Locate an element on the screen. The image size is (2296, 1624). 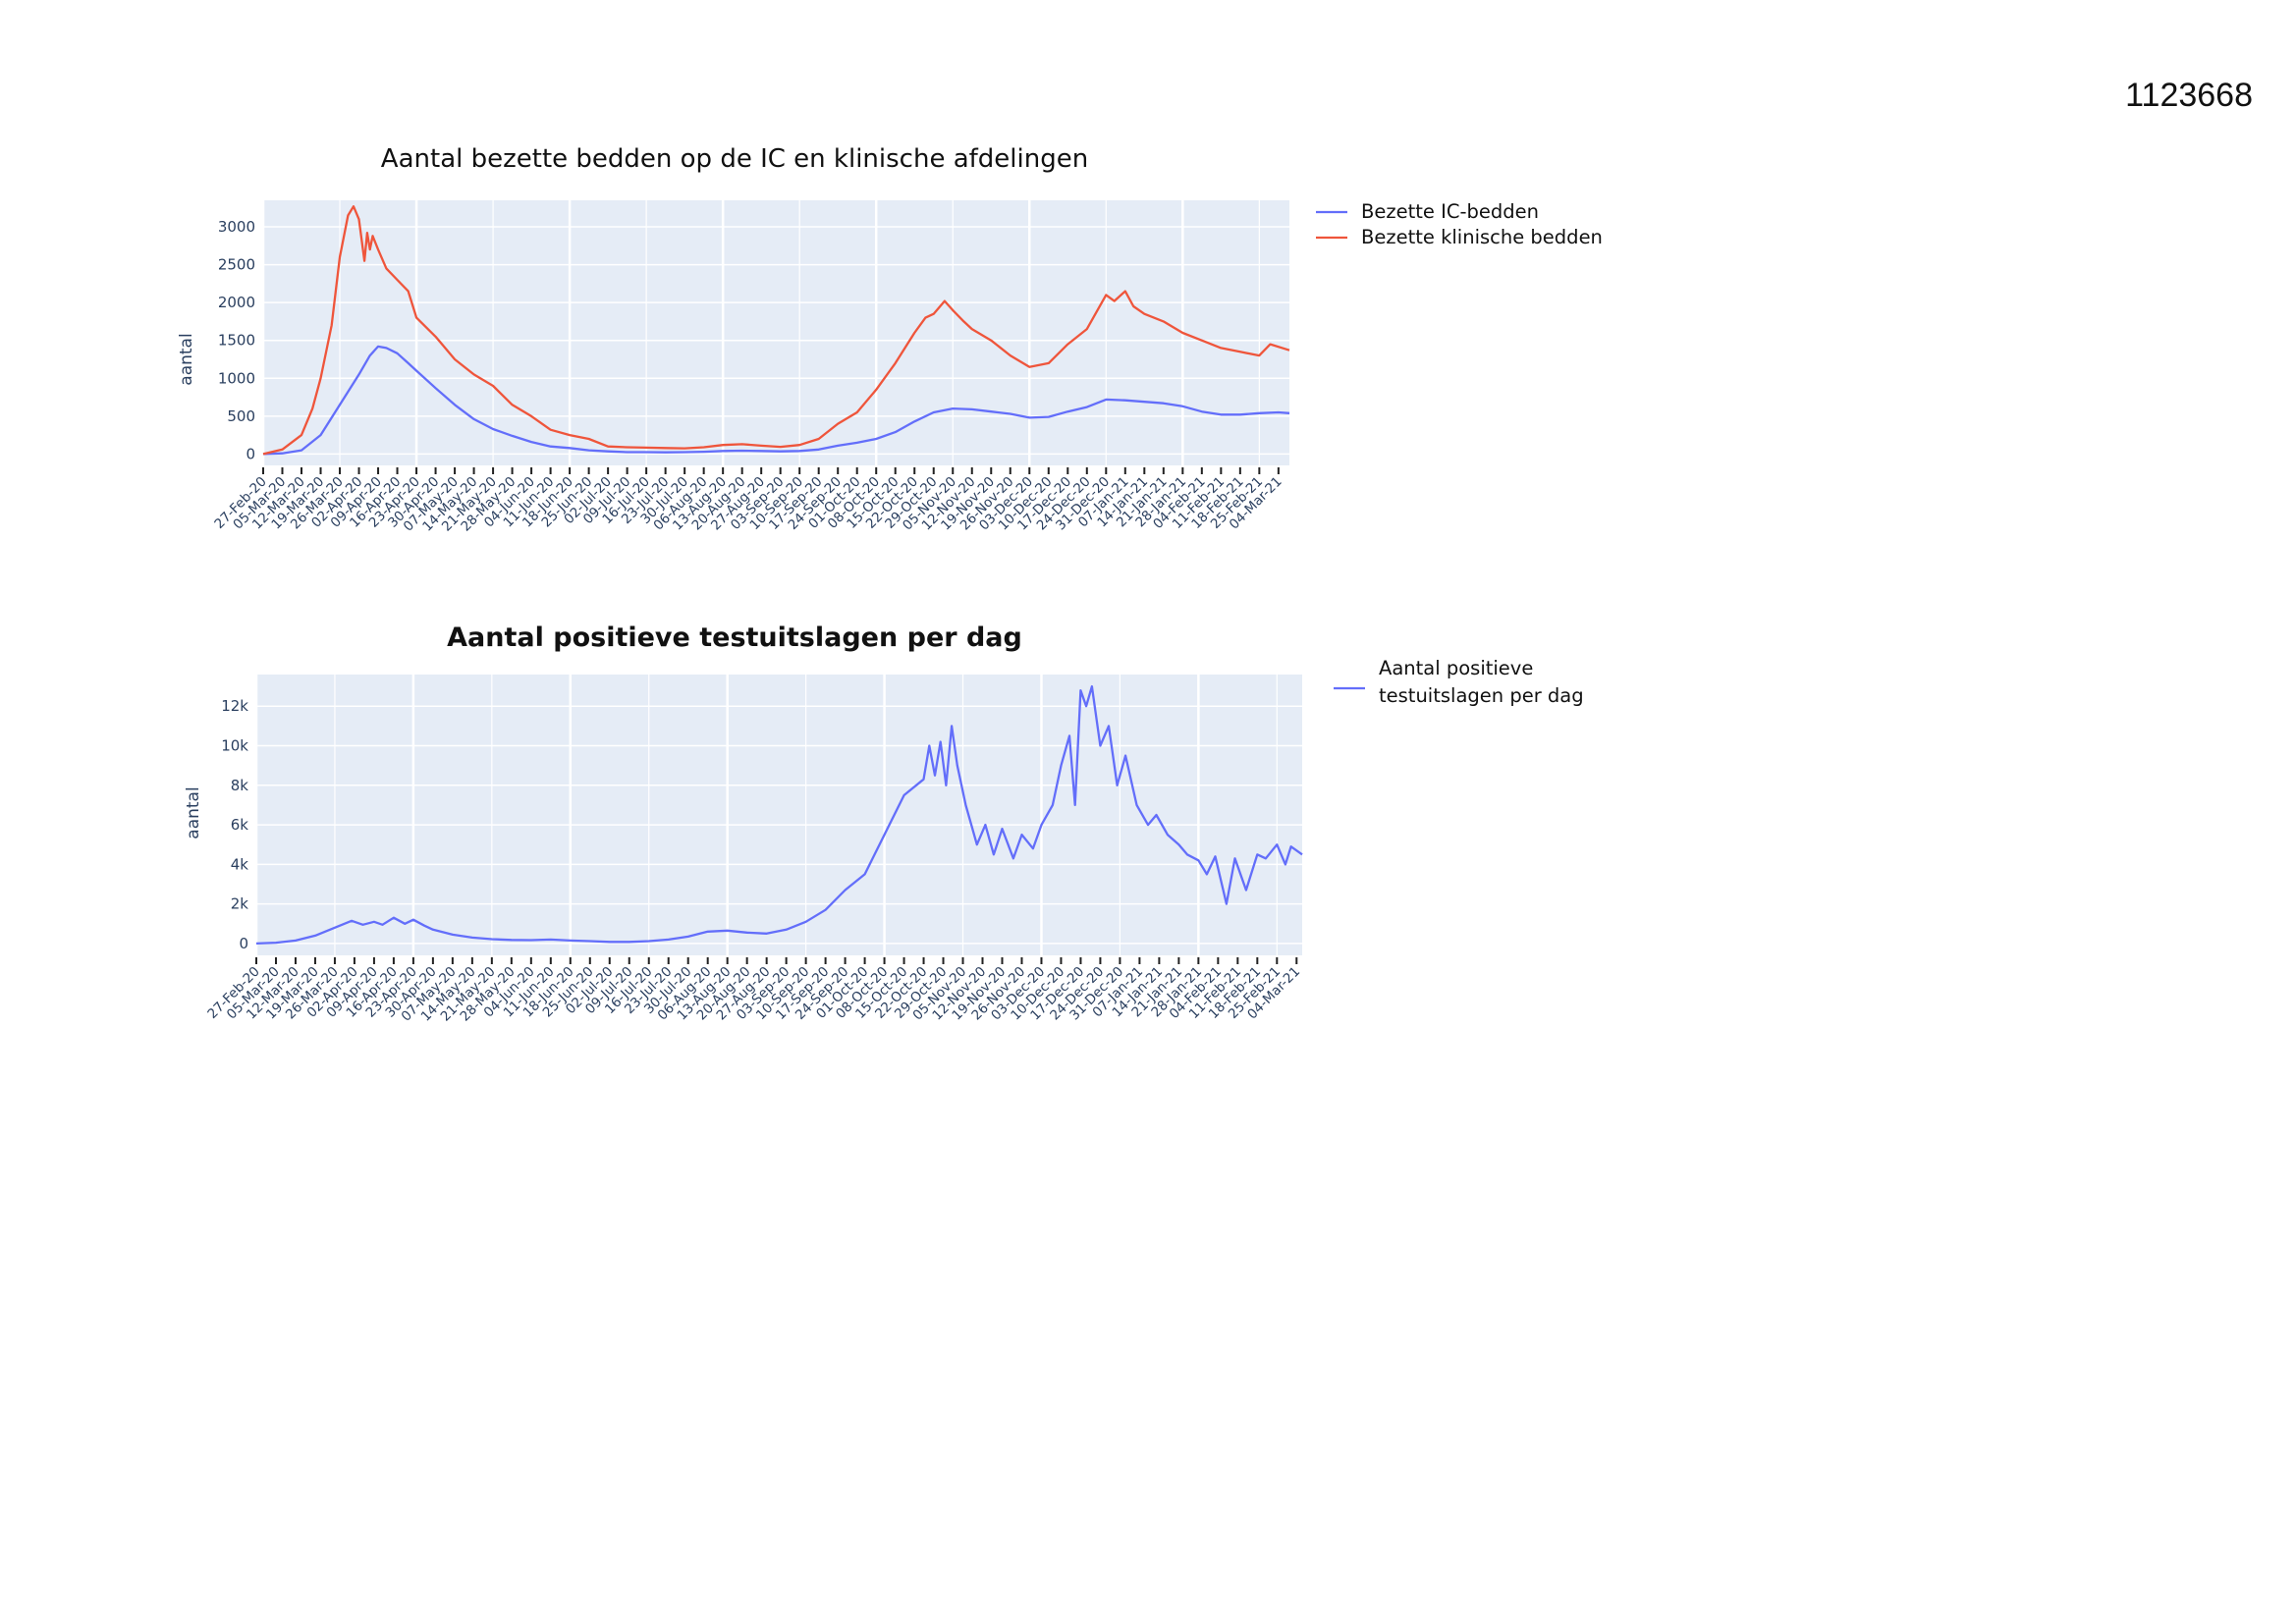
beds-y-ticks: 0 500 1000 1500 2000 2500 3000 is located at coordinates (236, 340).